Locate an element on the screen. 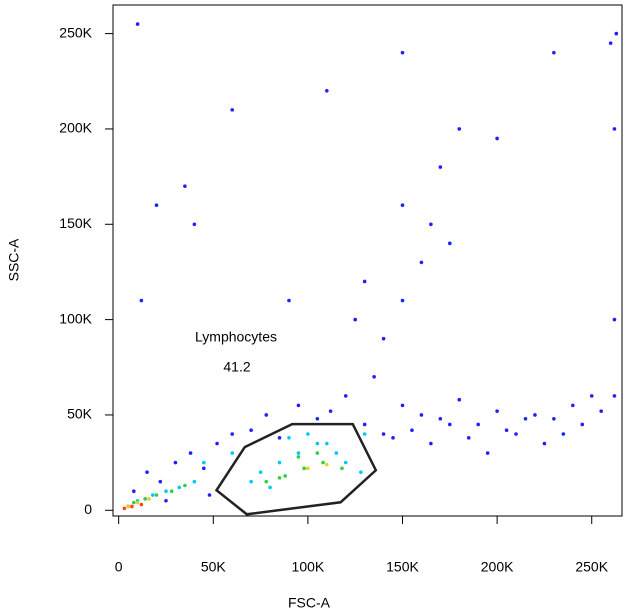  x-axis-title: FSC-A is located at coordinates (309, 603).